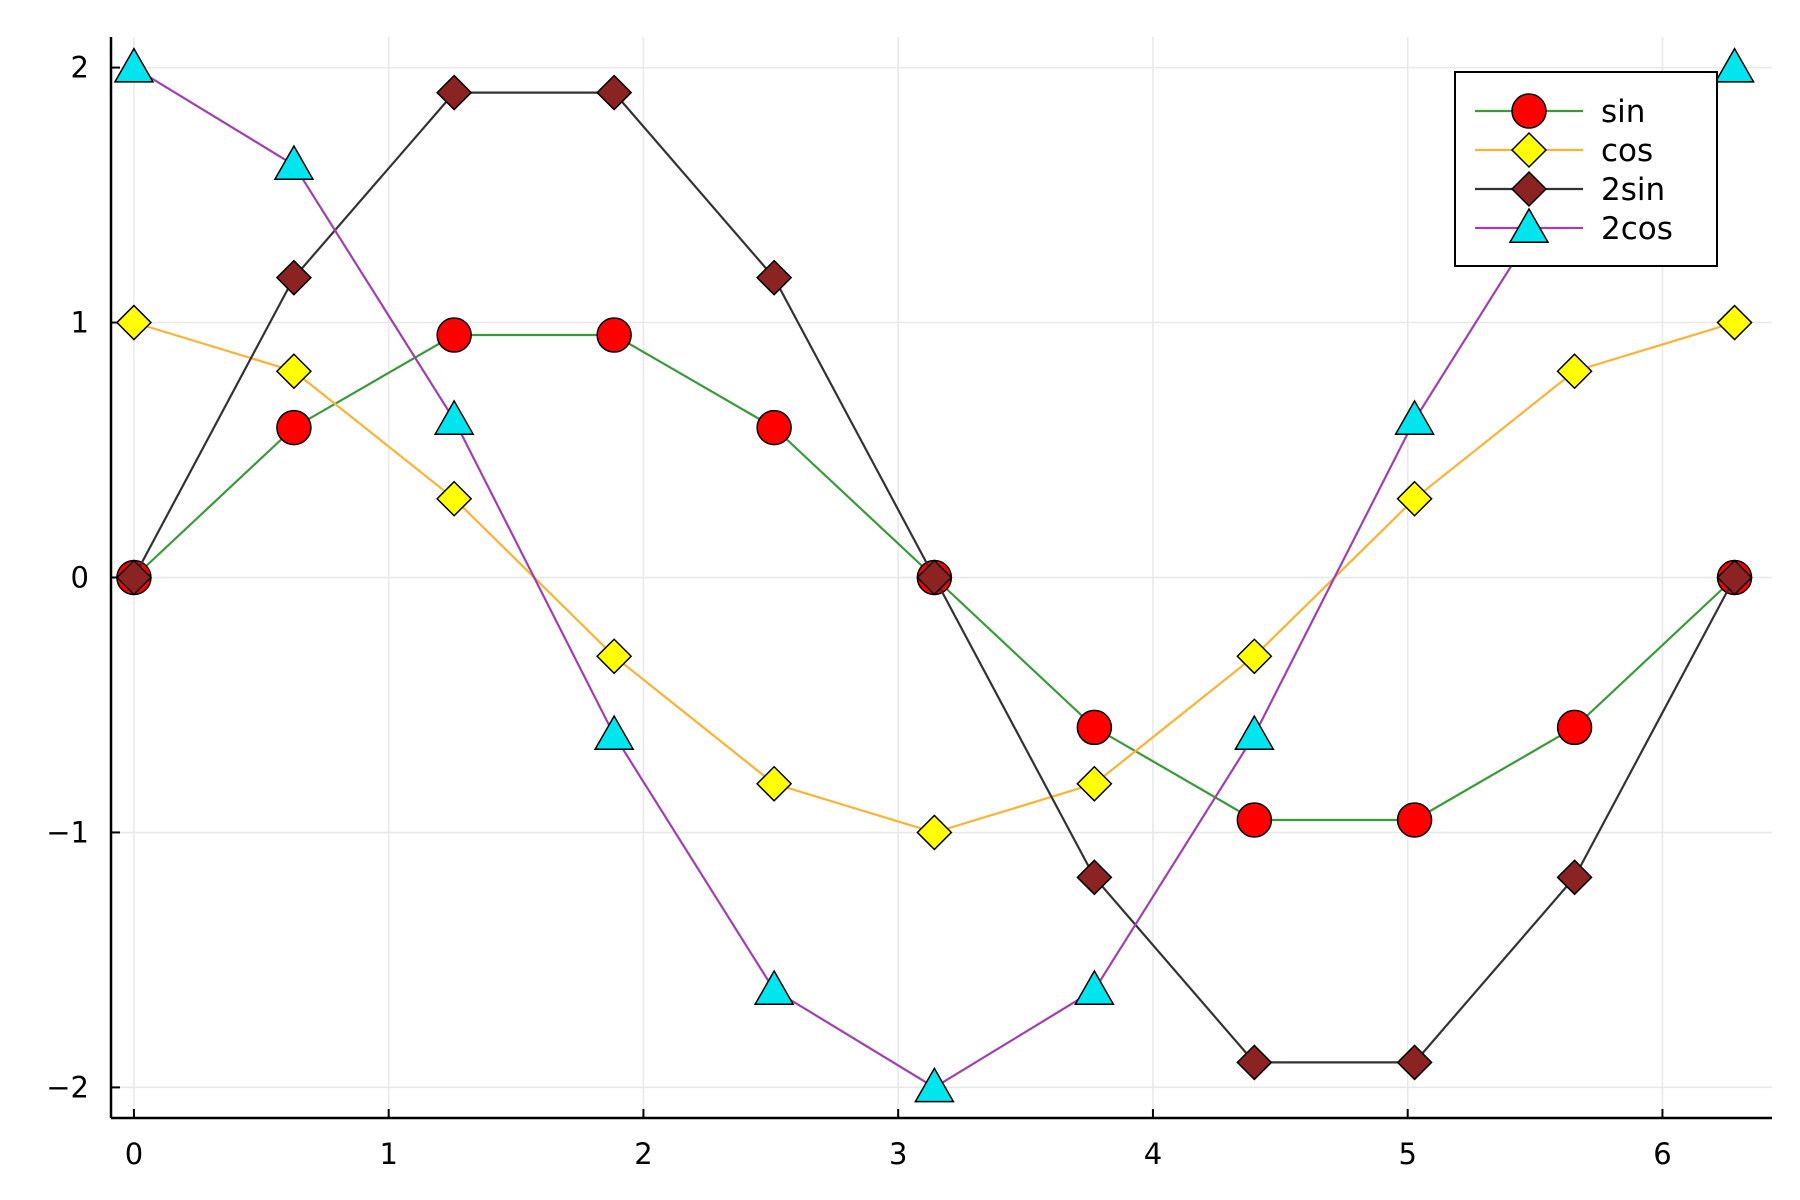 This screenshot has width=1800, height=1200. I want to click on x-tick-label: 5, so click(1407, 1154).